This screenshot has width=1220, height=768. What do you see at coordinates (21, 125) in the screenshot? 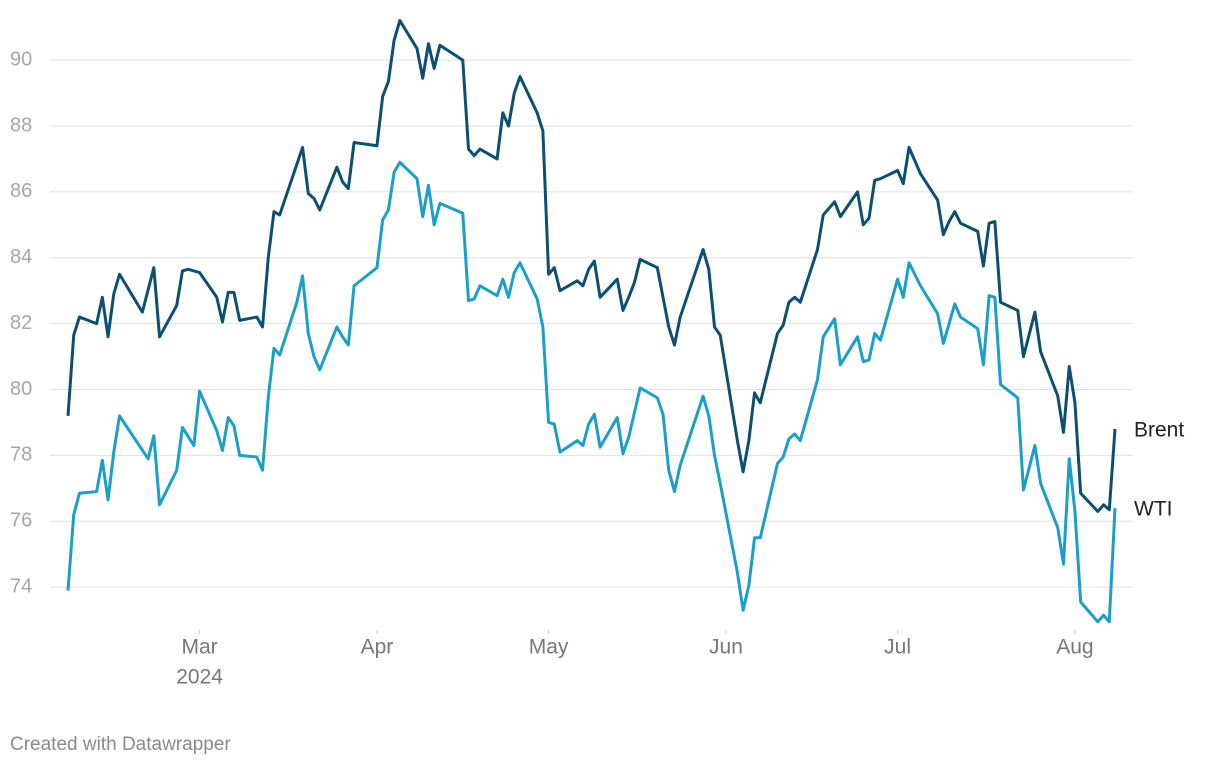
I see `y-tick-label: 88` at bounding box center [21, 125].